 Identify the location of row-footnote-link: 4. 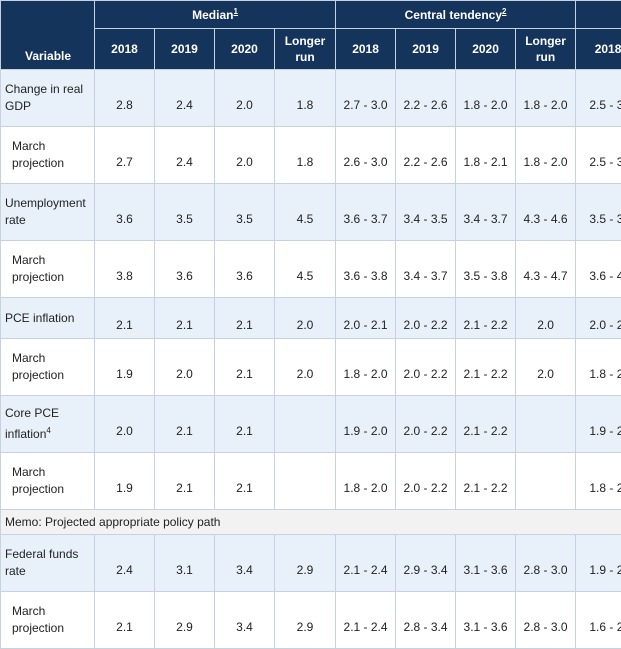
(48, 430).